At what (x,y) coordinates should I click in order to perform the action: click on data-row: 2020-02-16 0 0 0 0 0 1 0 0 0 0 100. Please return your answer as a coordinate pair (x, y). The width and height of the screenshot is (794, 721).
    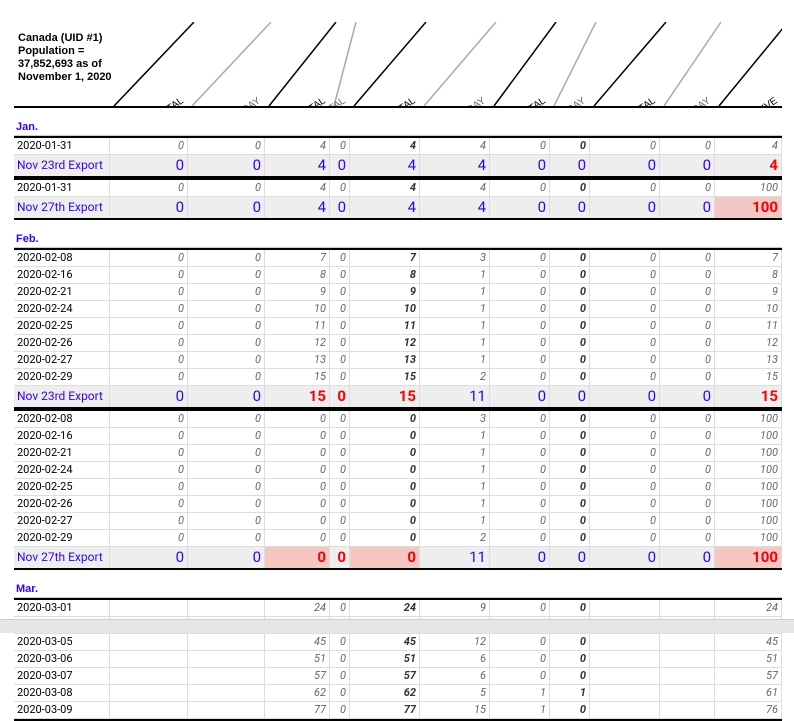
    Looking at the image, I should click on (398, 436).